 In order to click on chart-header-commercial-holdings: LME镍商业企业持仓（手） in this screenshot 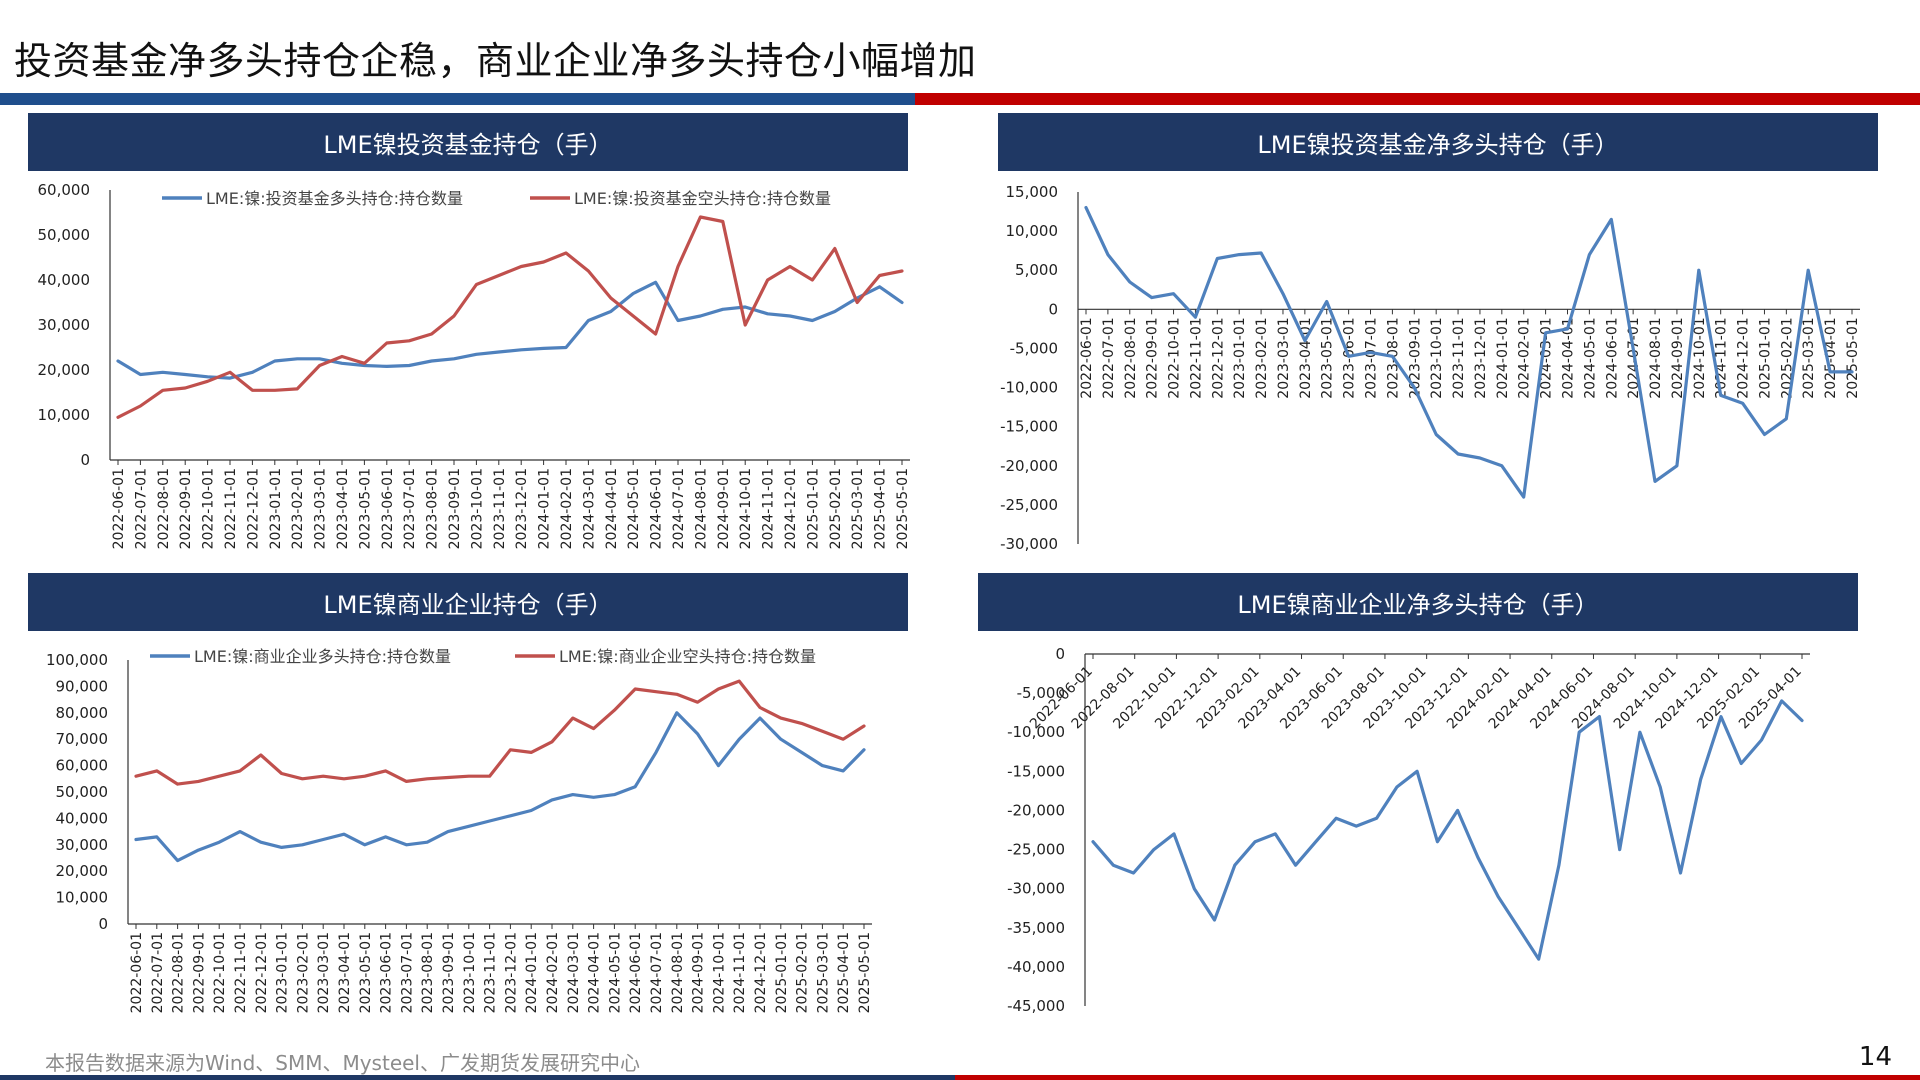, I will do `click(468, 602)`.